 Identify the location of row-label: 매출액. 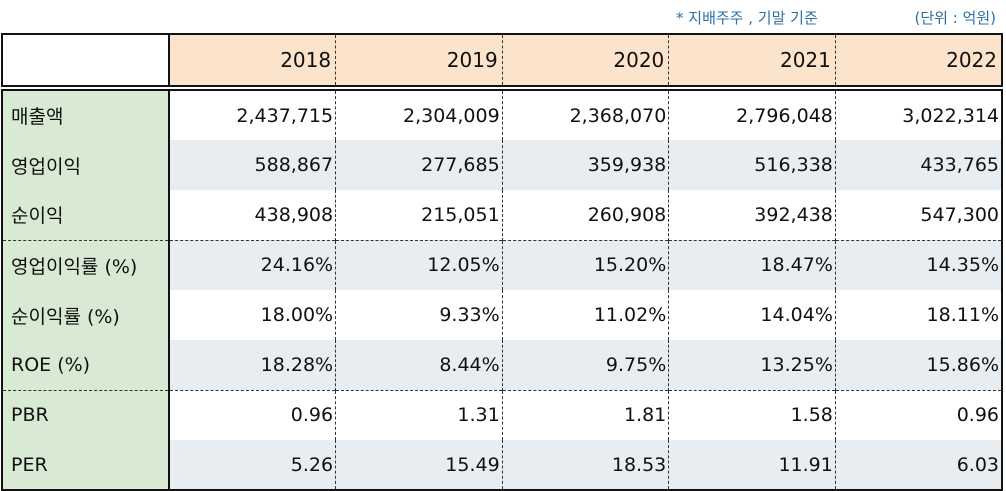
(85, 114).